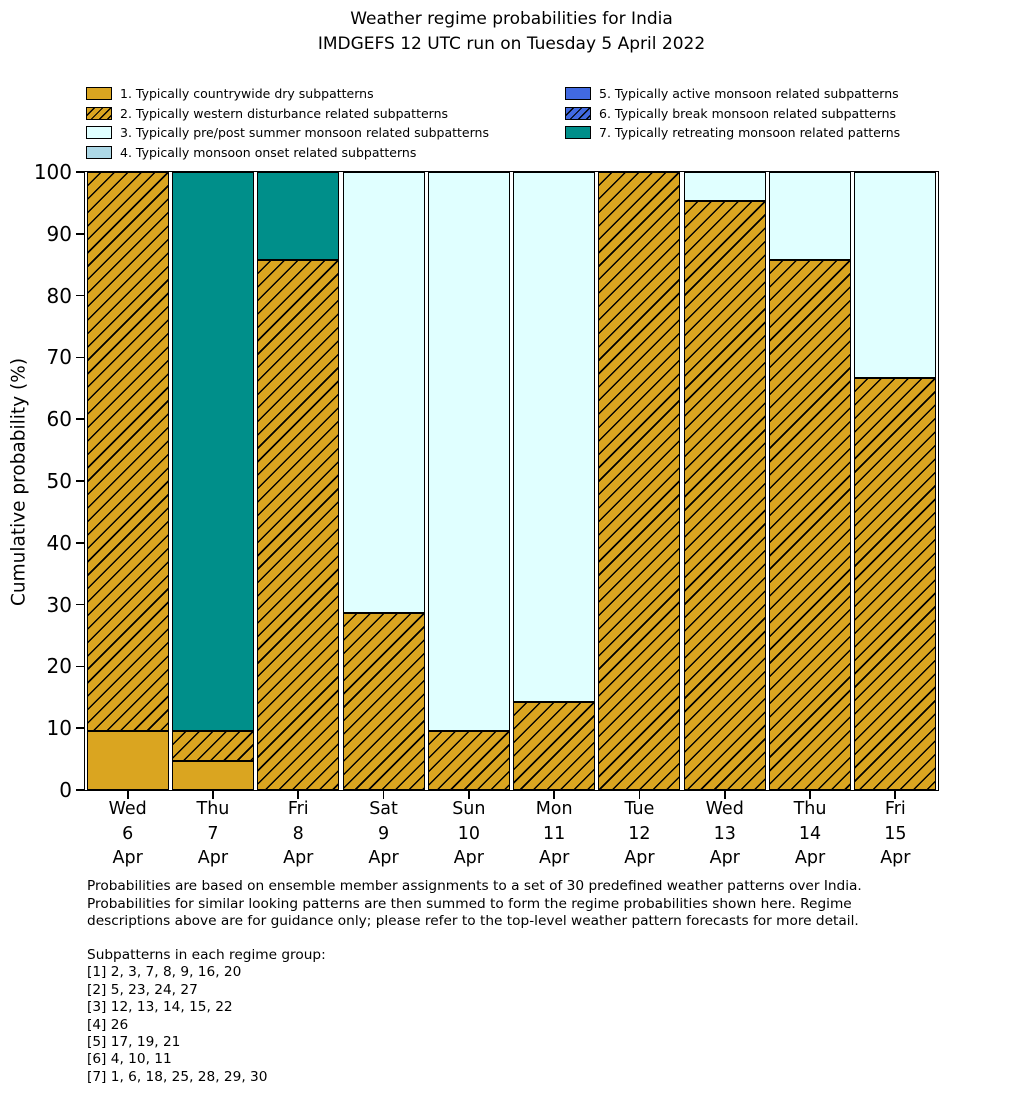  Describe the element at coordinates (469, 834) in the screenshot. I see `x-tick-label: Sun 10 Apr` at that location.